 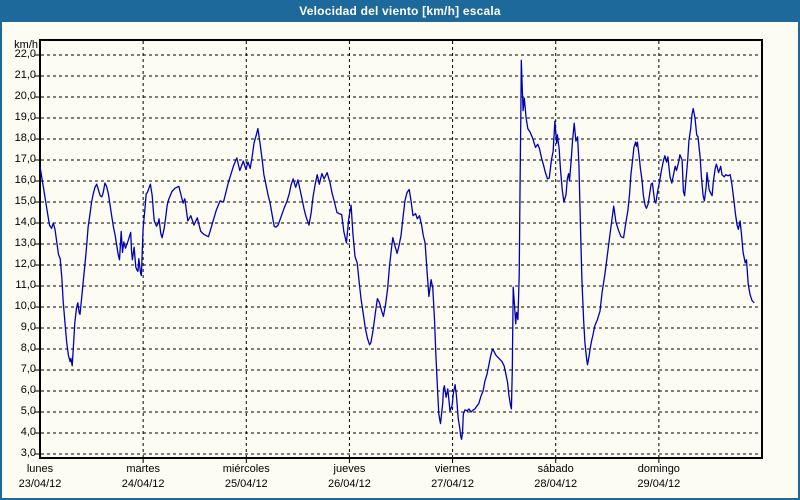 What do you see at coordinates (246, 484) in the screenshot?
I see `x-day-date-label: 25/04/12` at bounding box center [246, 484].